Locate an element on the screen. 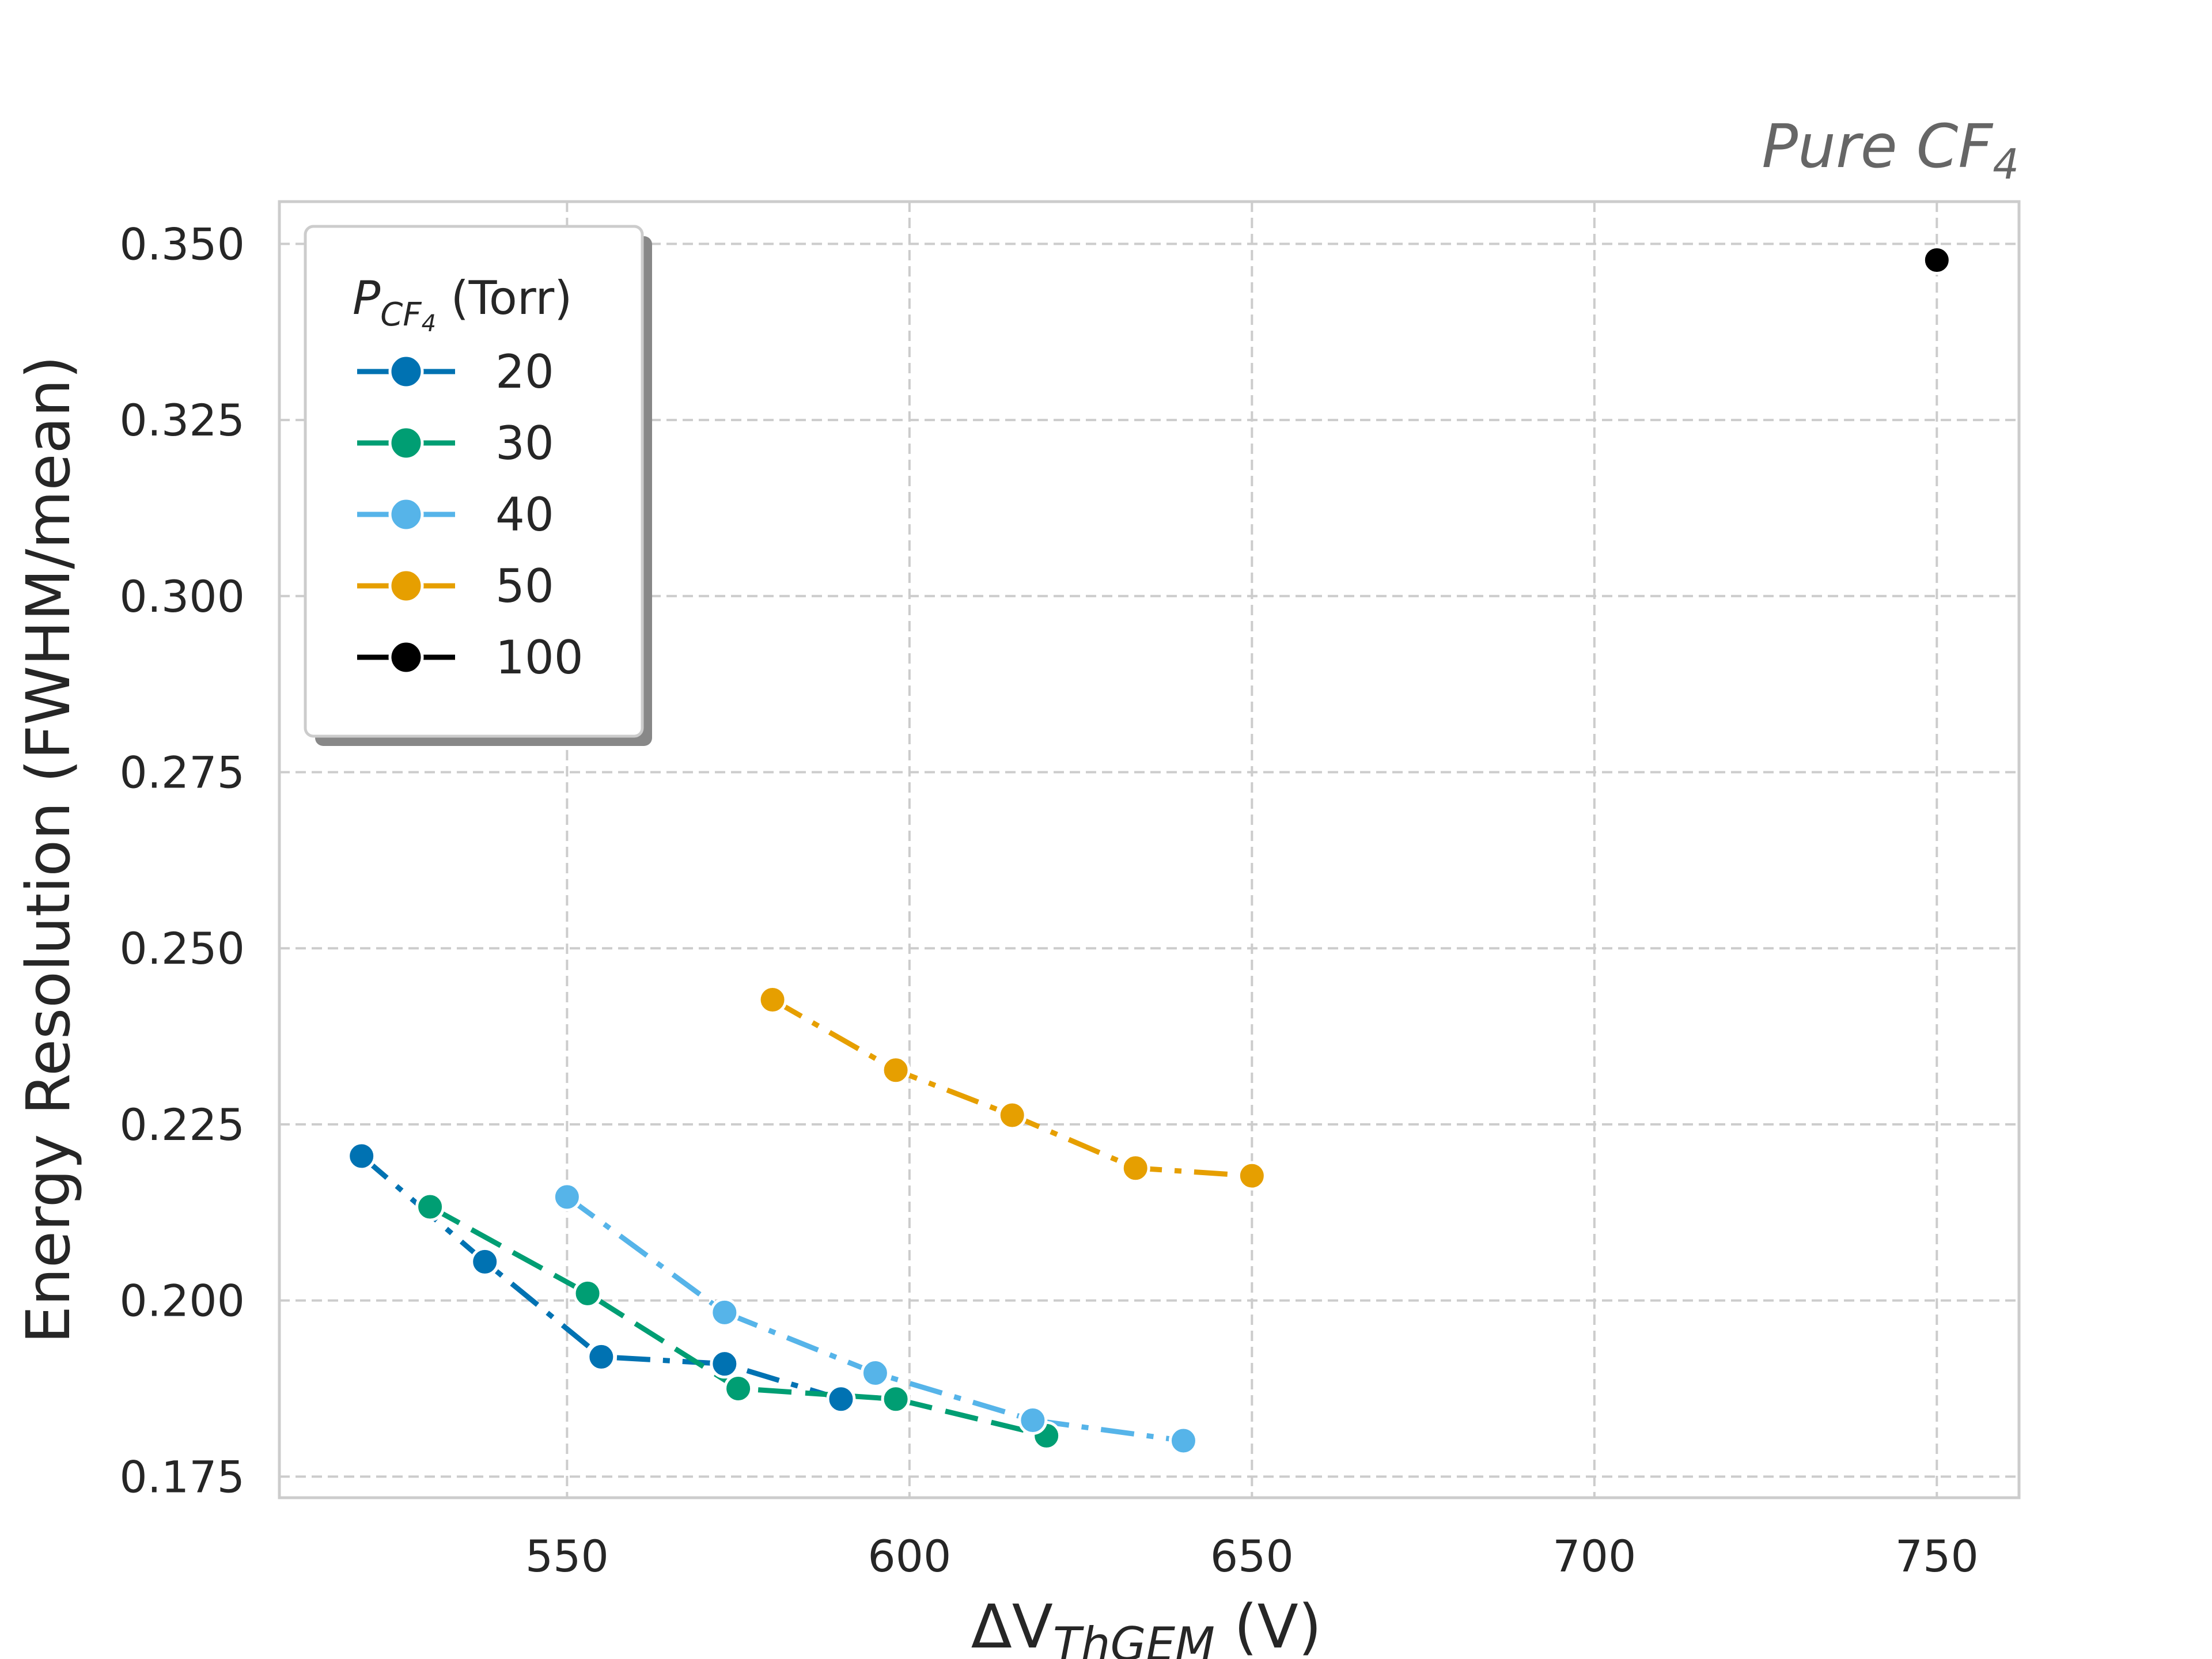 This screenshot has width=2212, height=1659. y-tick-labels: 0.175 0.200 0.225 0.250 0.275 0.300 0.325 0.350 is located at coordinates (182, 860).